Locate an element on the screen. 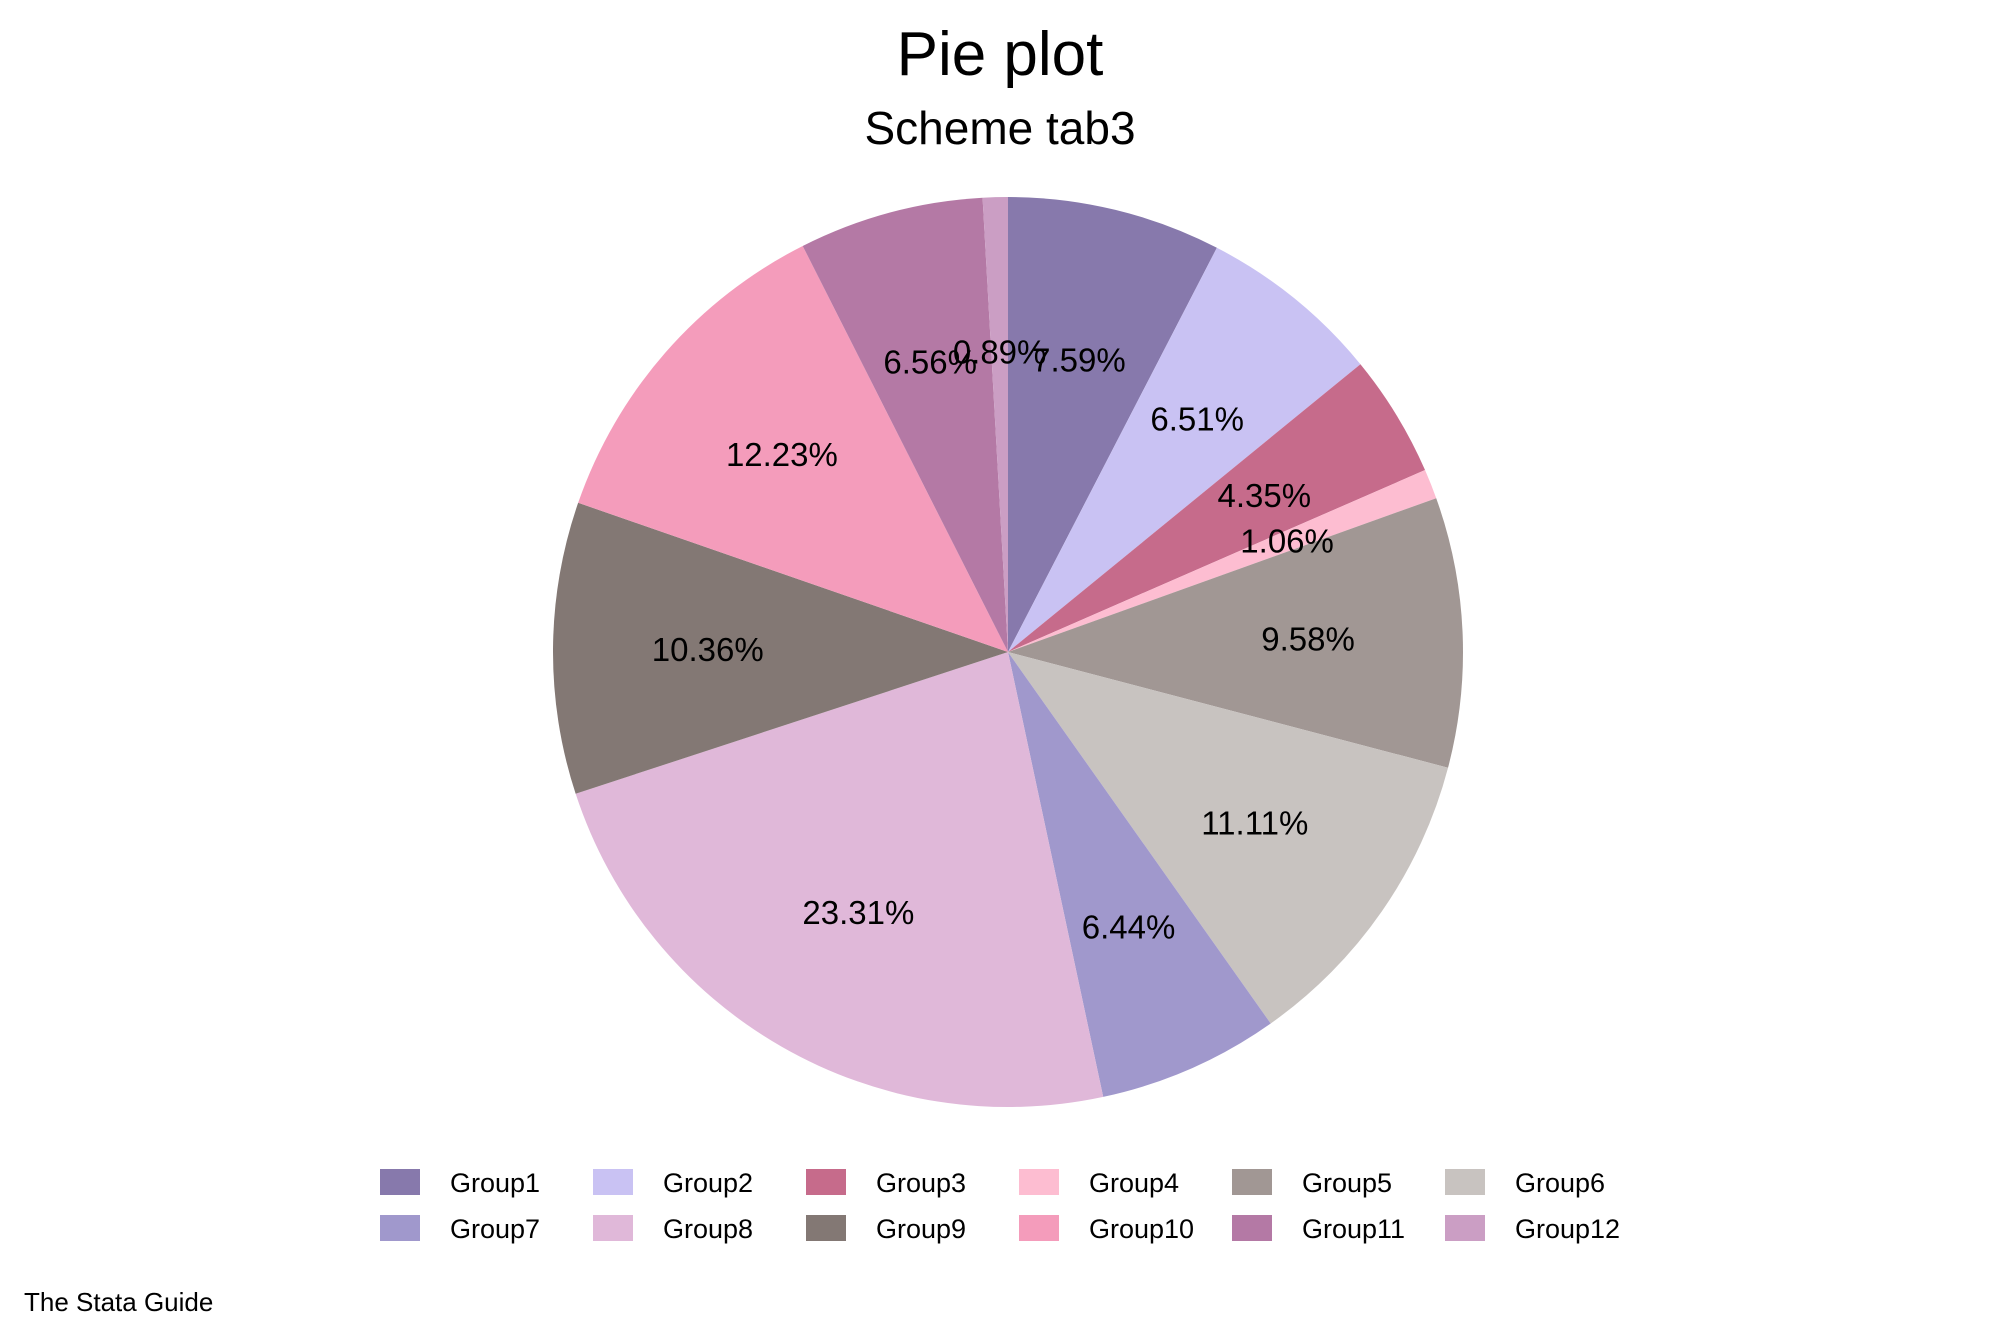 Image resolution: width=2000 pixels, height=1333 pixels. slice-label-group5: 9.58% is located at coordinates (1308, 638).